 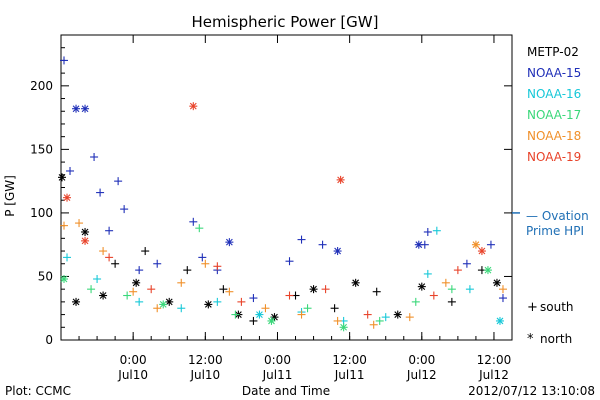 I want to click on legend-entry: NOAA-15, so click(x=554, y=73).